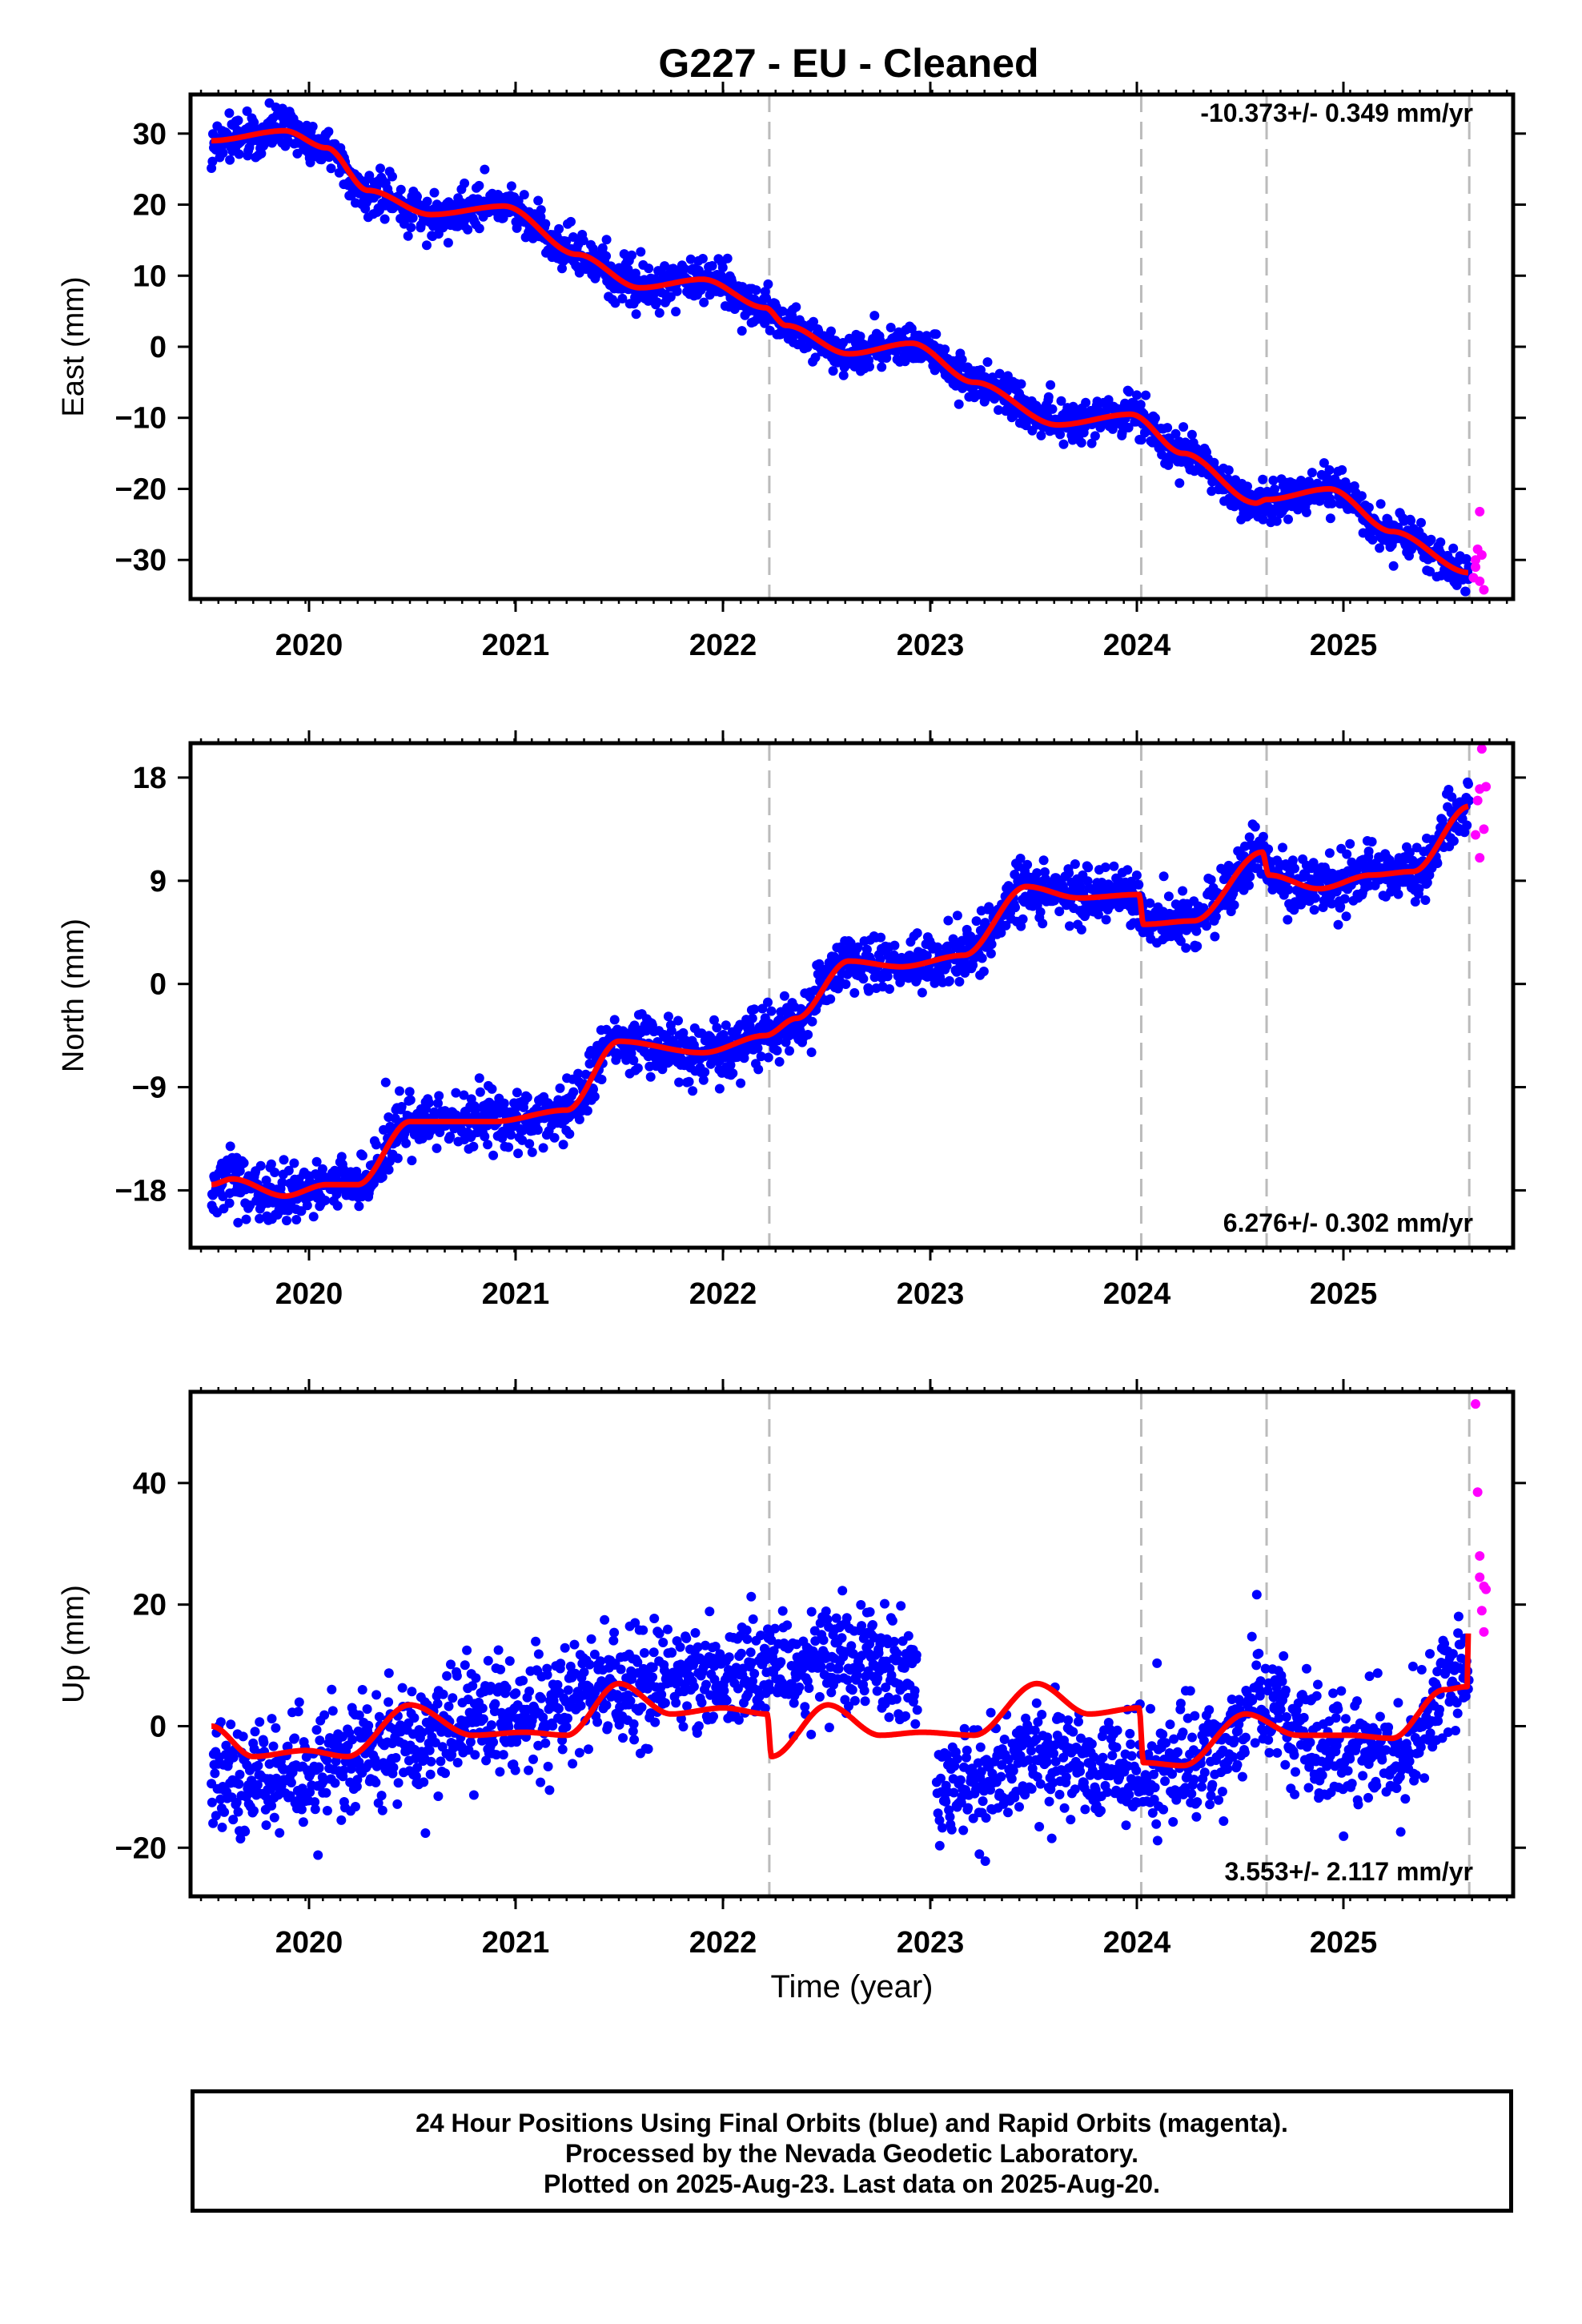 This screenshot has width=1582, height=2324. Describe the element at coordinates (141, 1191) in the screenshot. I see `y-tick-label: −18` at that location.